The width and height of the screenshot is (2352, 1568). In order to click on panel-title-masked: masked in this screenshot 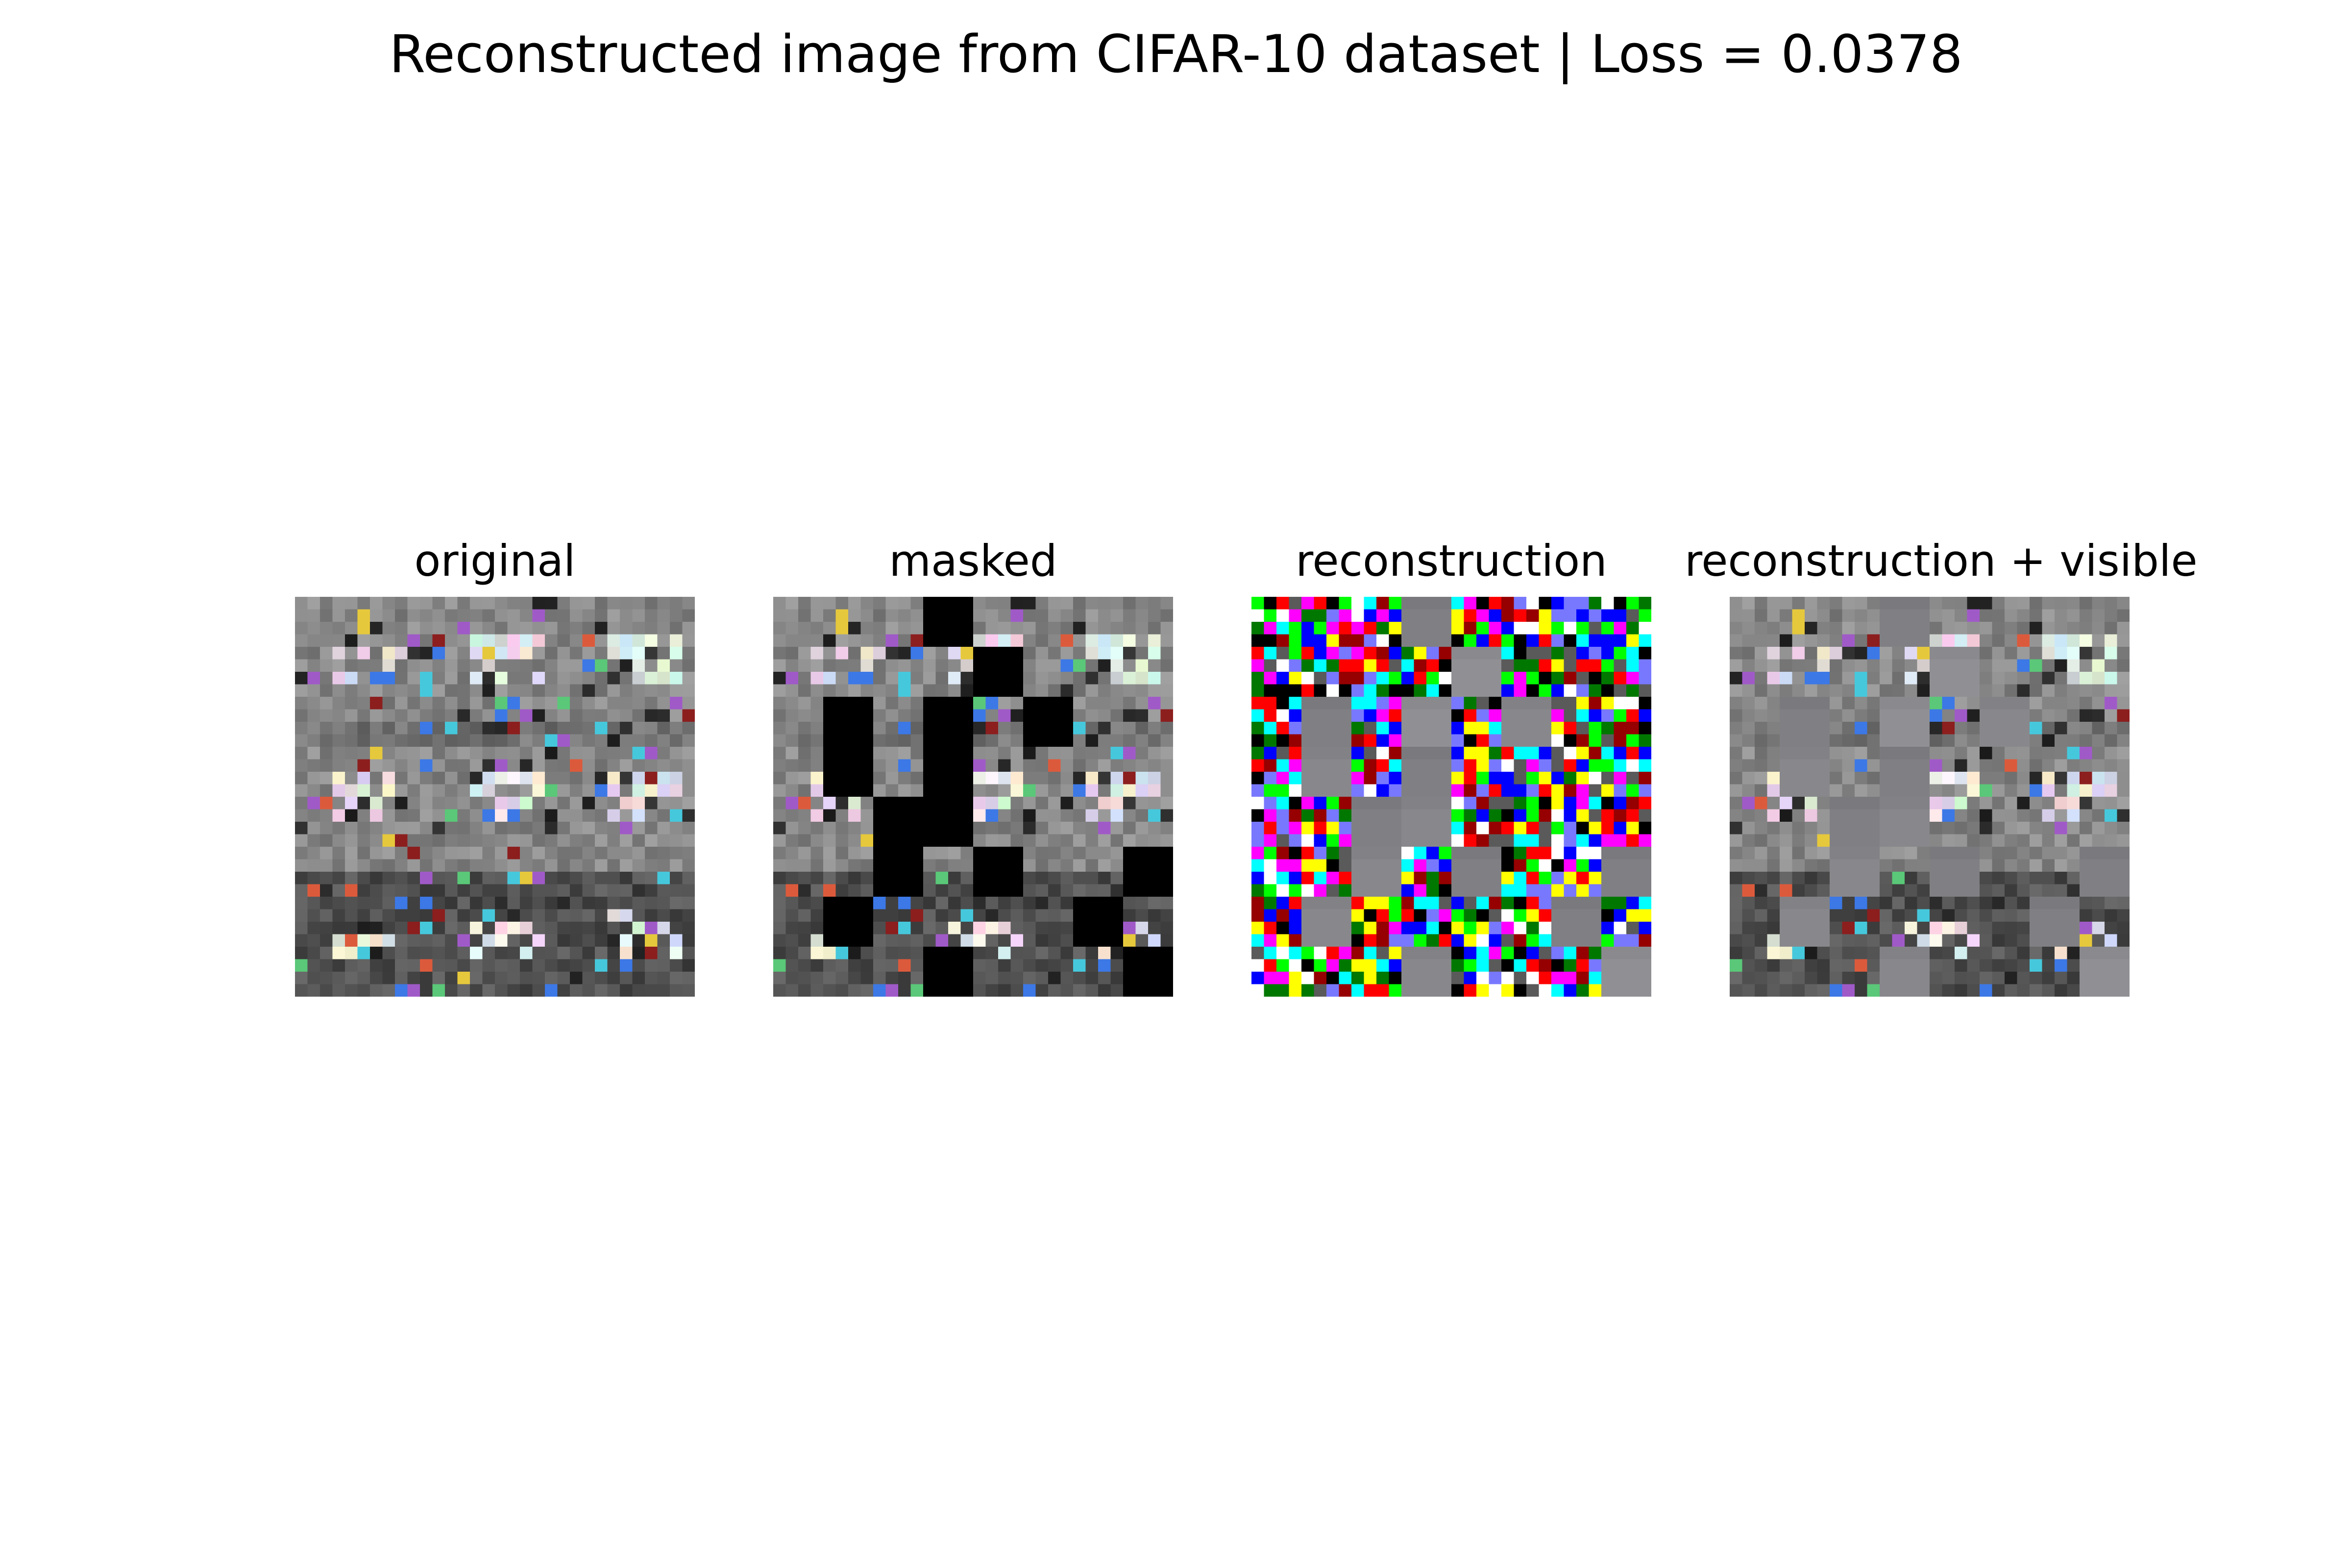, I will do `click(973, 561)`.